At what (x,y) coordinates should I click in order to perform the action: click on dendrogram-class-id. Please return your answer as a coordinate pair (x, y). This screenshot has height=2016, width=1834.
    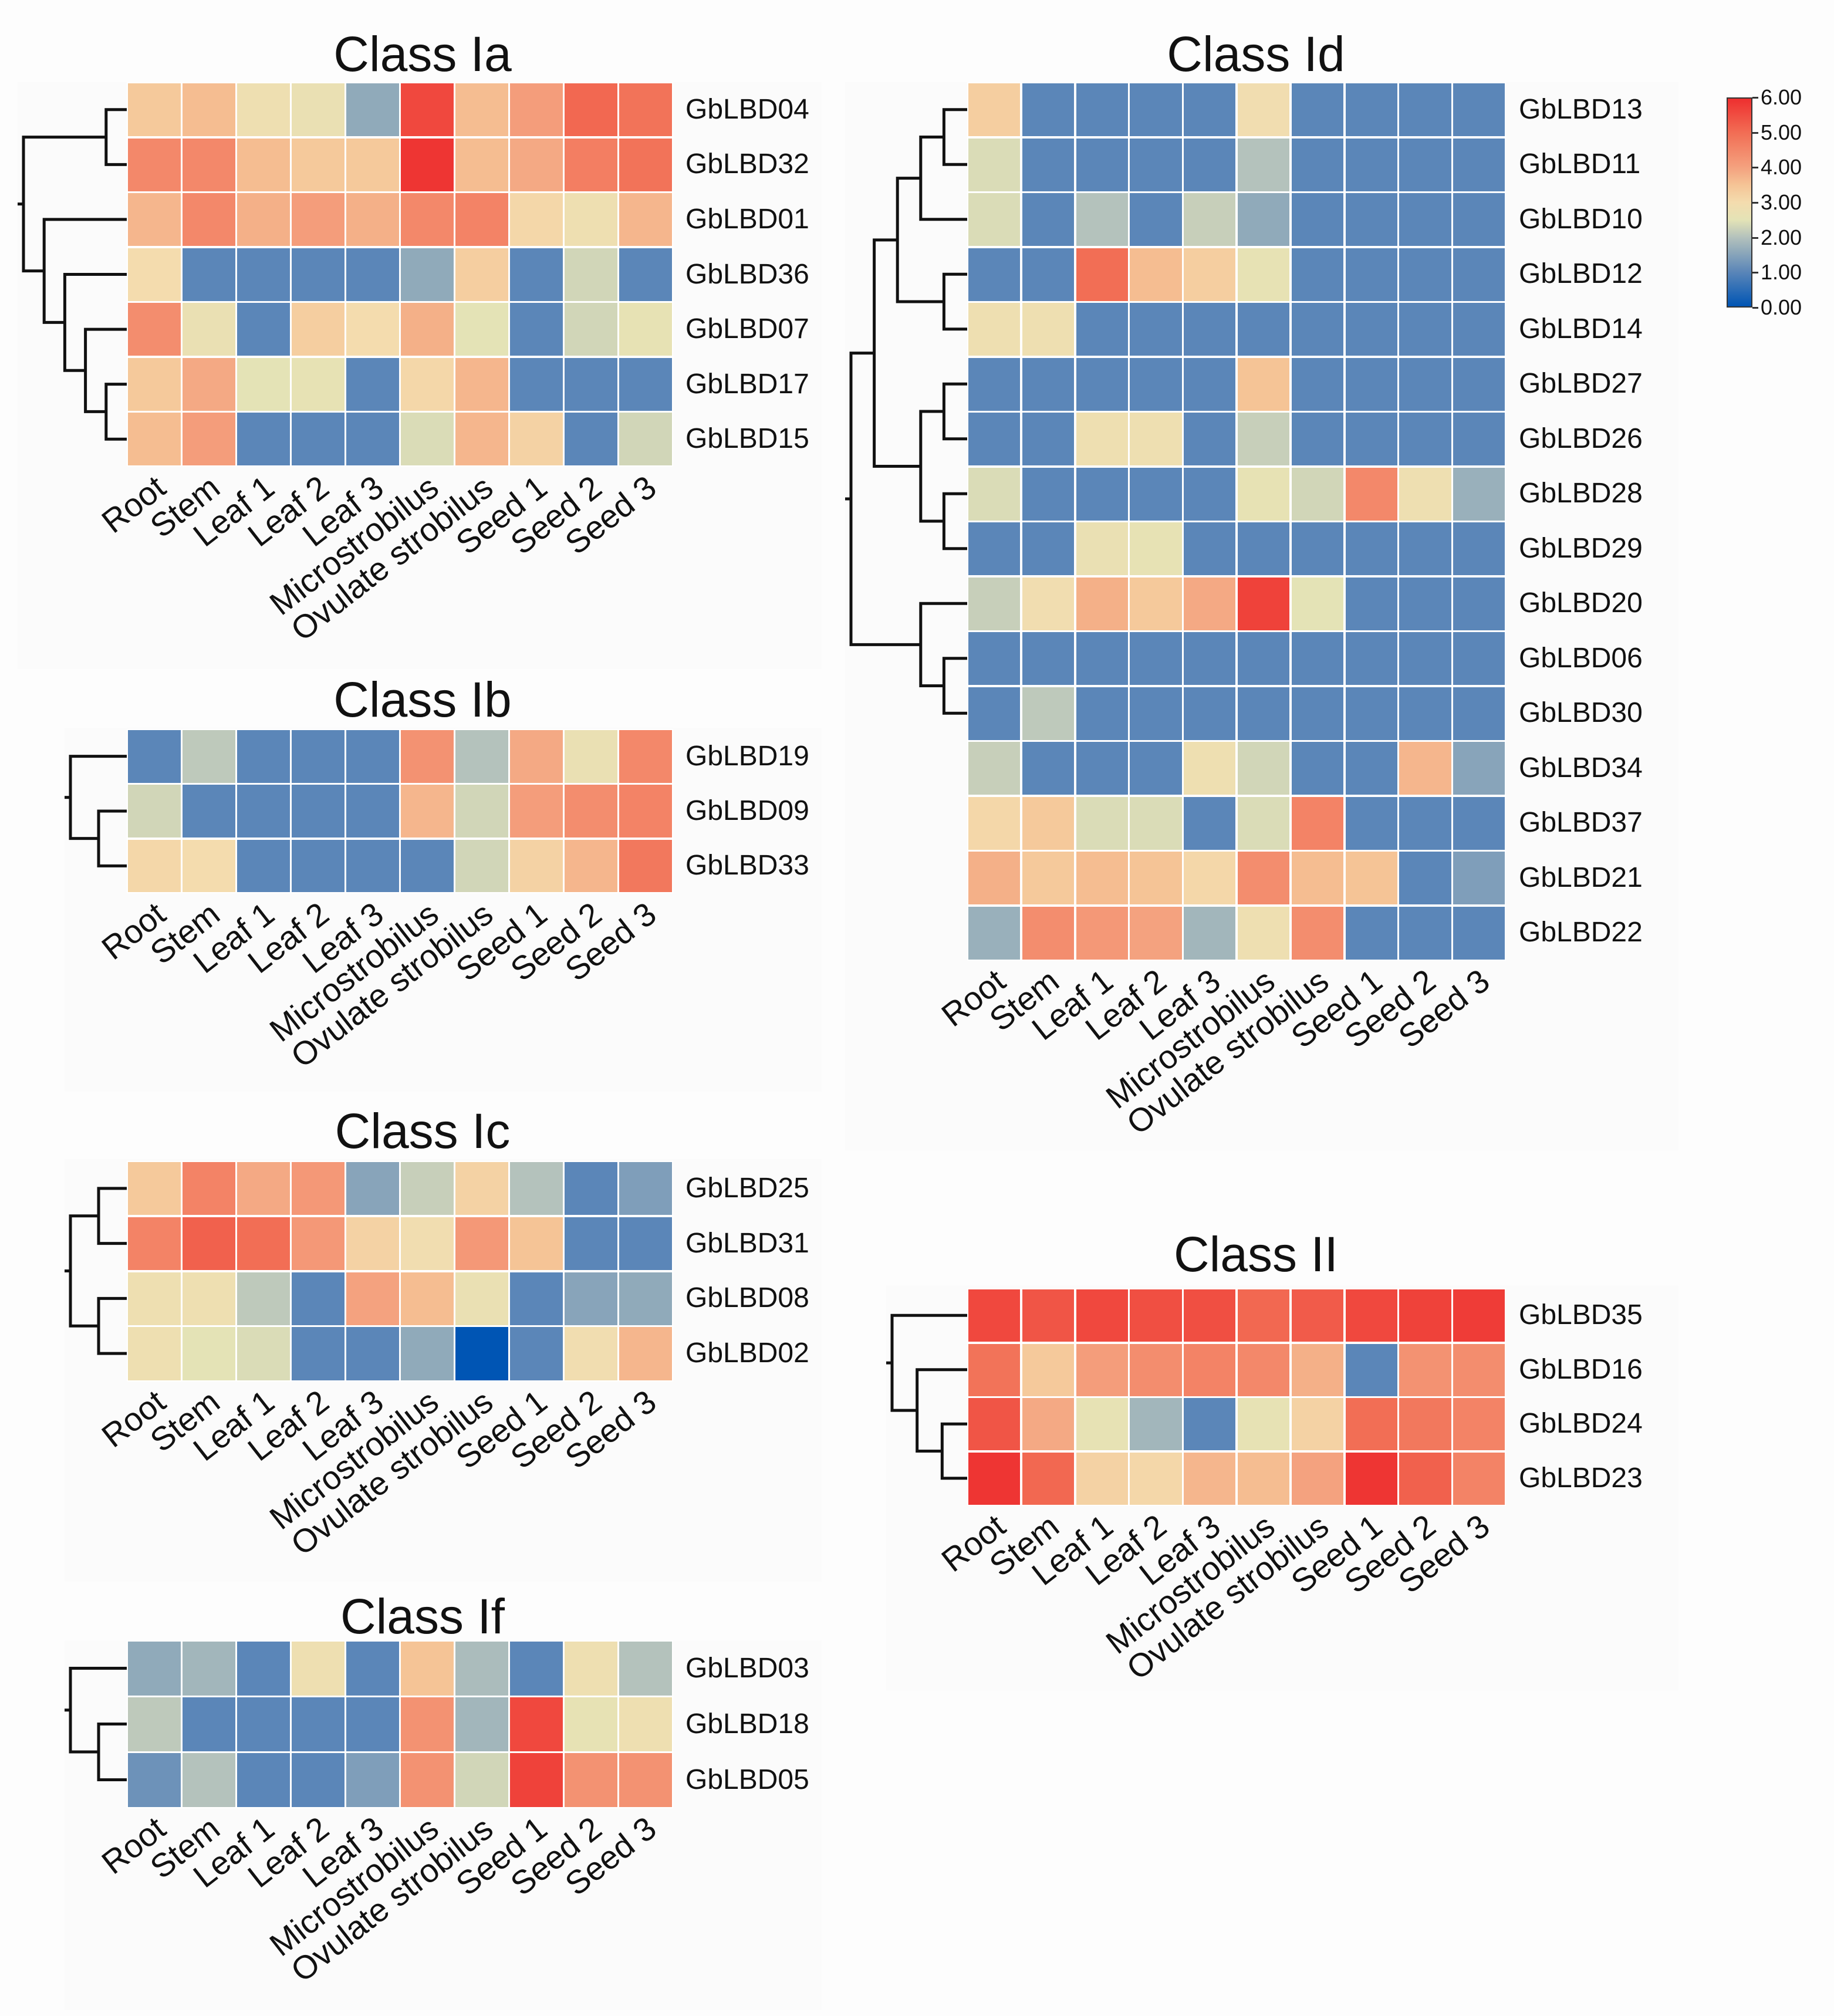
    Looking at the image, I should click on (906, 411).